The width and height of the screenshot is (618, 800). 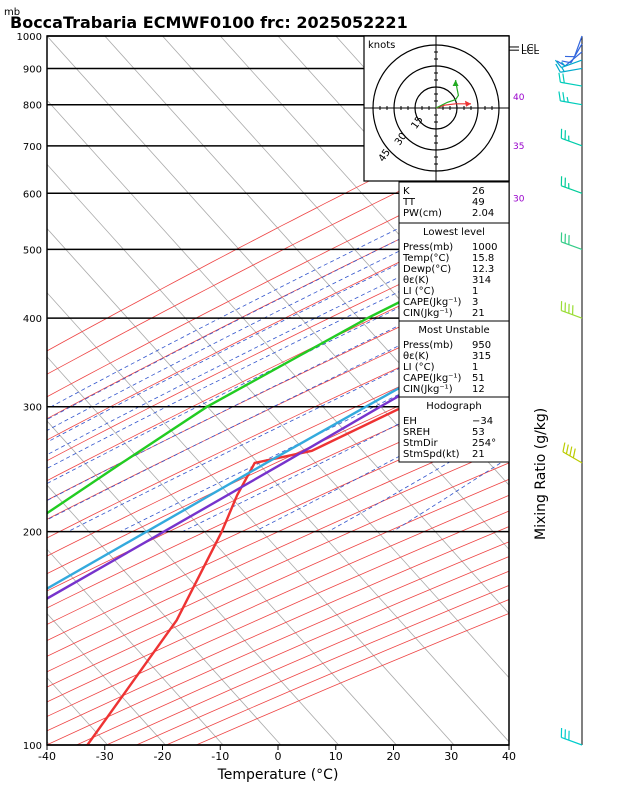 I want to click on pressure-tick-label: 900, so click(x=32, y=69).